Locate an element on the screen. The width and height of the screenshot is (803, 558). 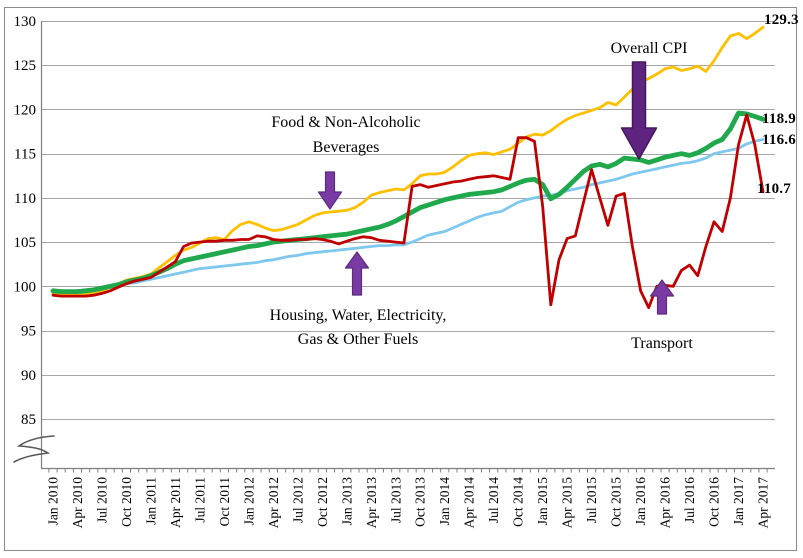
svg-text: 90 is located at coordinates (28, 376).